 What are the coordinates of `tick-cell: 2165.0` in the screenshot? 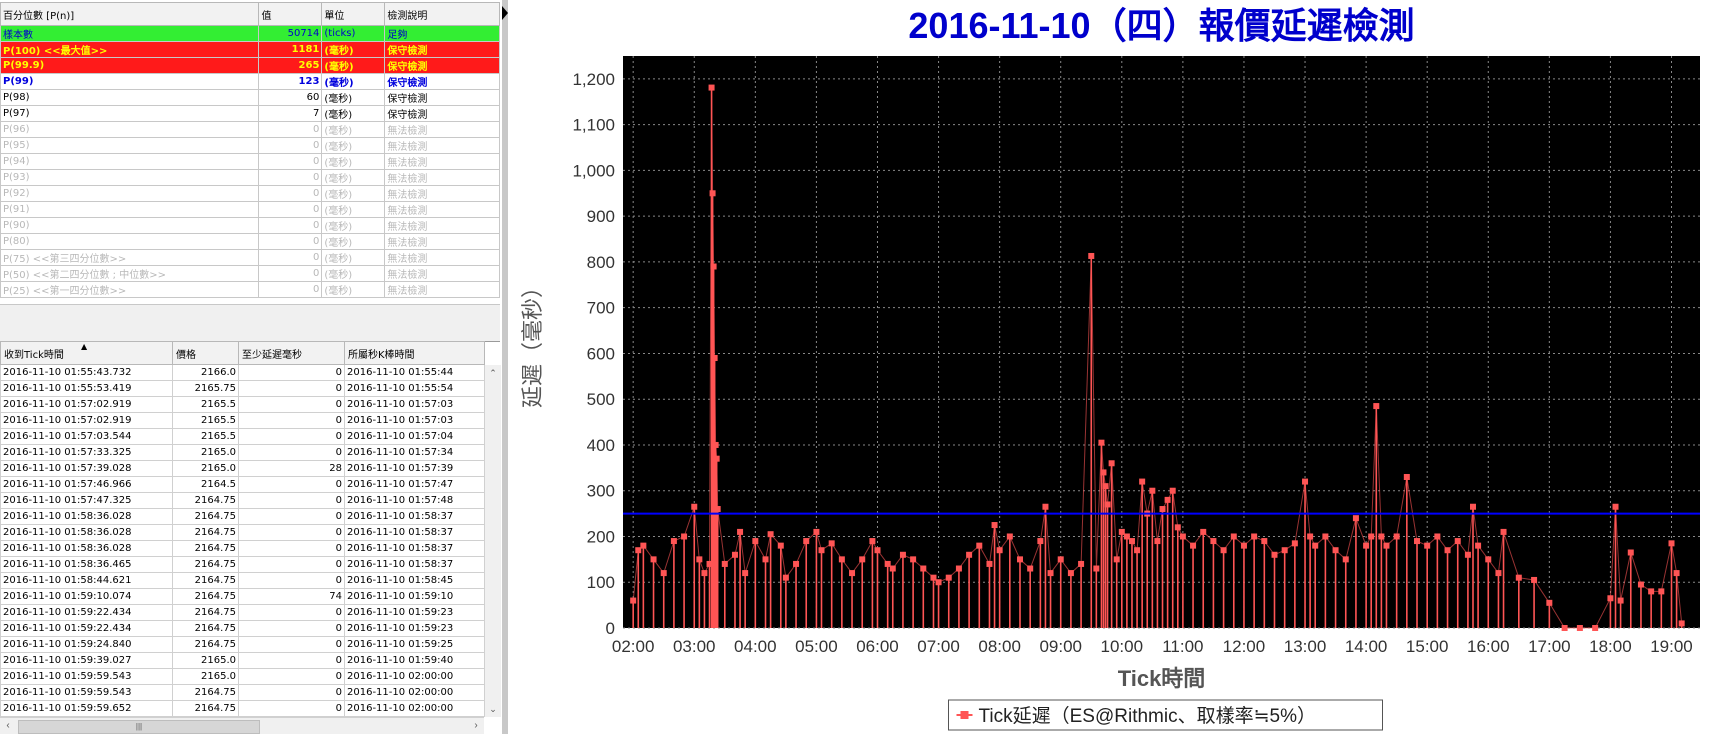 It's located at (205, 676).